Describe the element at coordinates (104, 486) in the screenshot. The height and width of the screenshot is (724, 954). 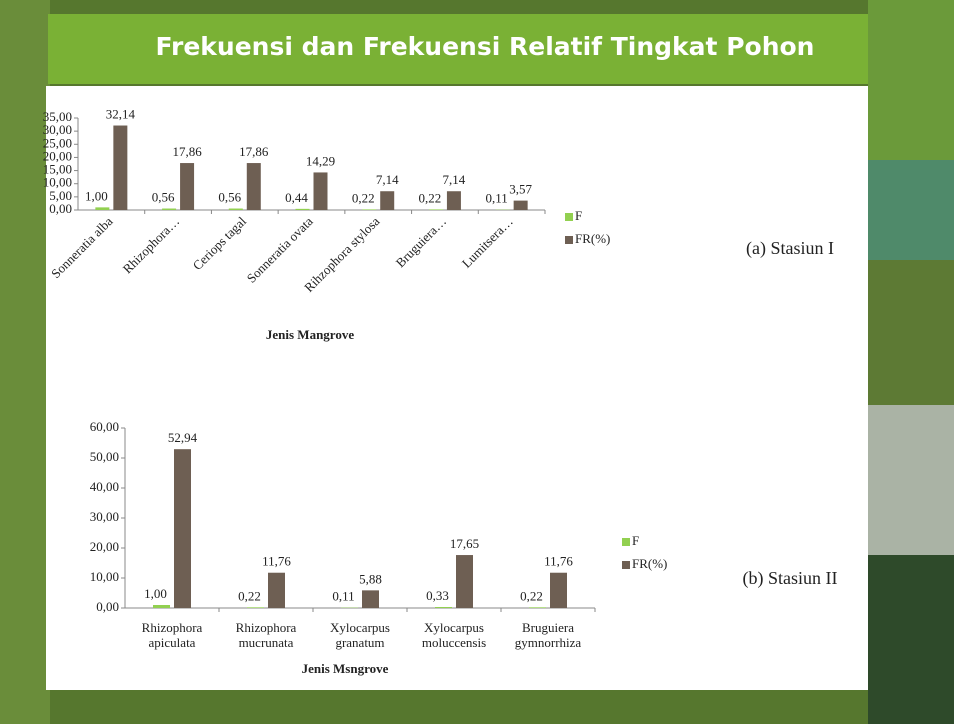
I see `y-tick-label: 40,00` at that location.